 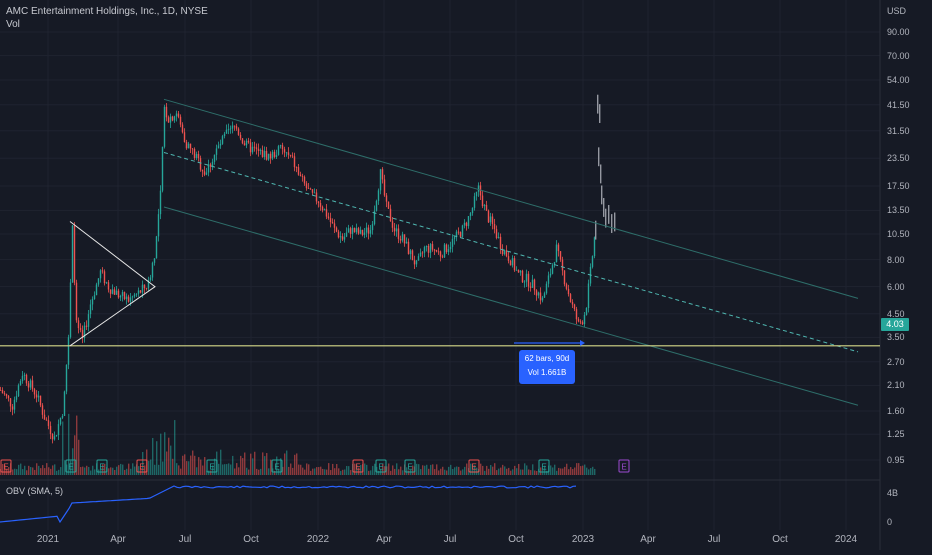 What do you see at coordinates (898, 234) in the screenshot?
I see `price-tick-8: 10.50` at bounding box center [898, 234].